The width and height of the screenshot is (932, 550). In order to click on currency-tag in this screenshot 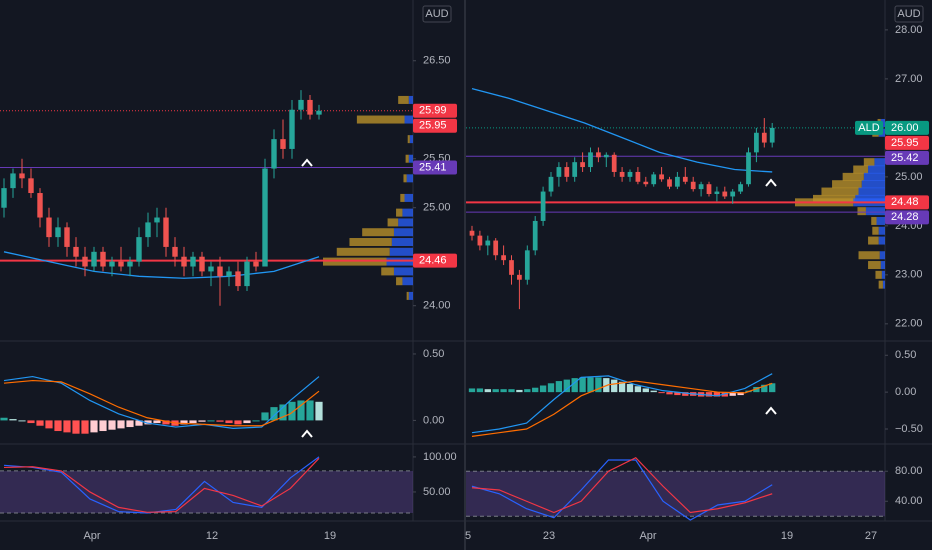, I will do `click(437, 14)`.